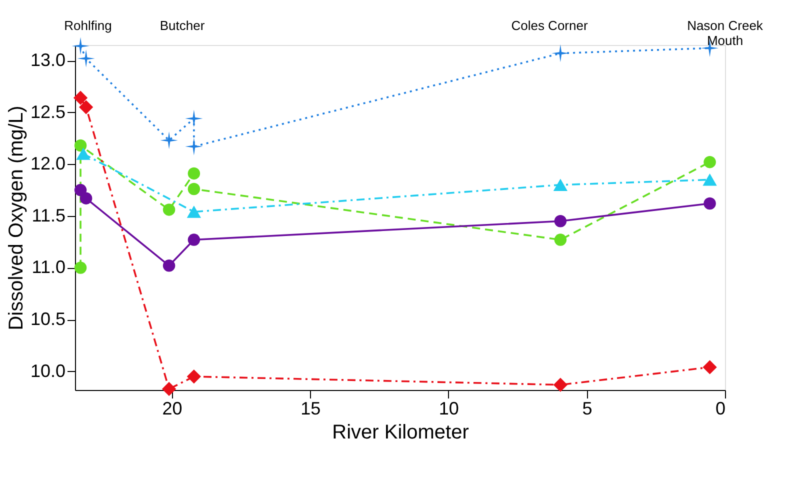 The width and height of the screenshot is (803, 490). What do you see at coordinates (448, 408) in the screenshot?
I see `x-tick-label: 10` at bounding box center [448, 408].